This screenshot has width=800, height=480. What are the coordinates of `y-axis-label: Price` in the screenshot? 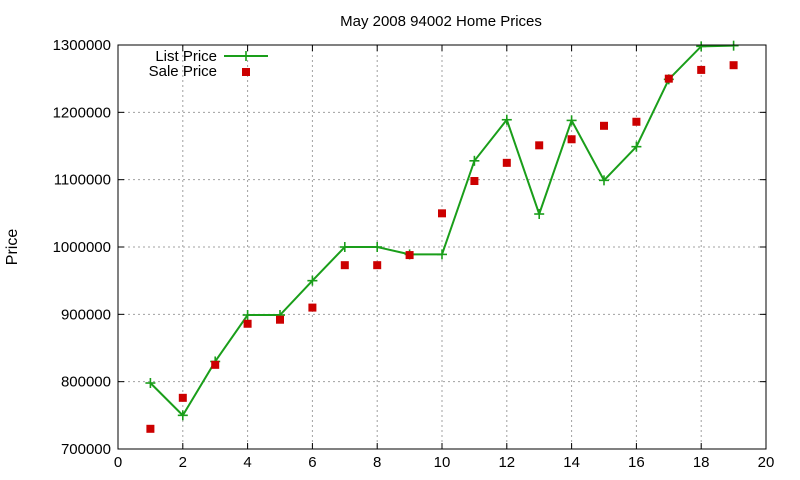 It's located at (12, 247).